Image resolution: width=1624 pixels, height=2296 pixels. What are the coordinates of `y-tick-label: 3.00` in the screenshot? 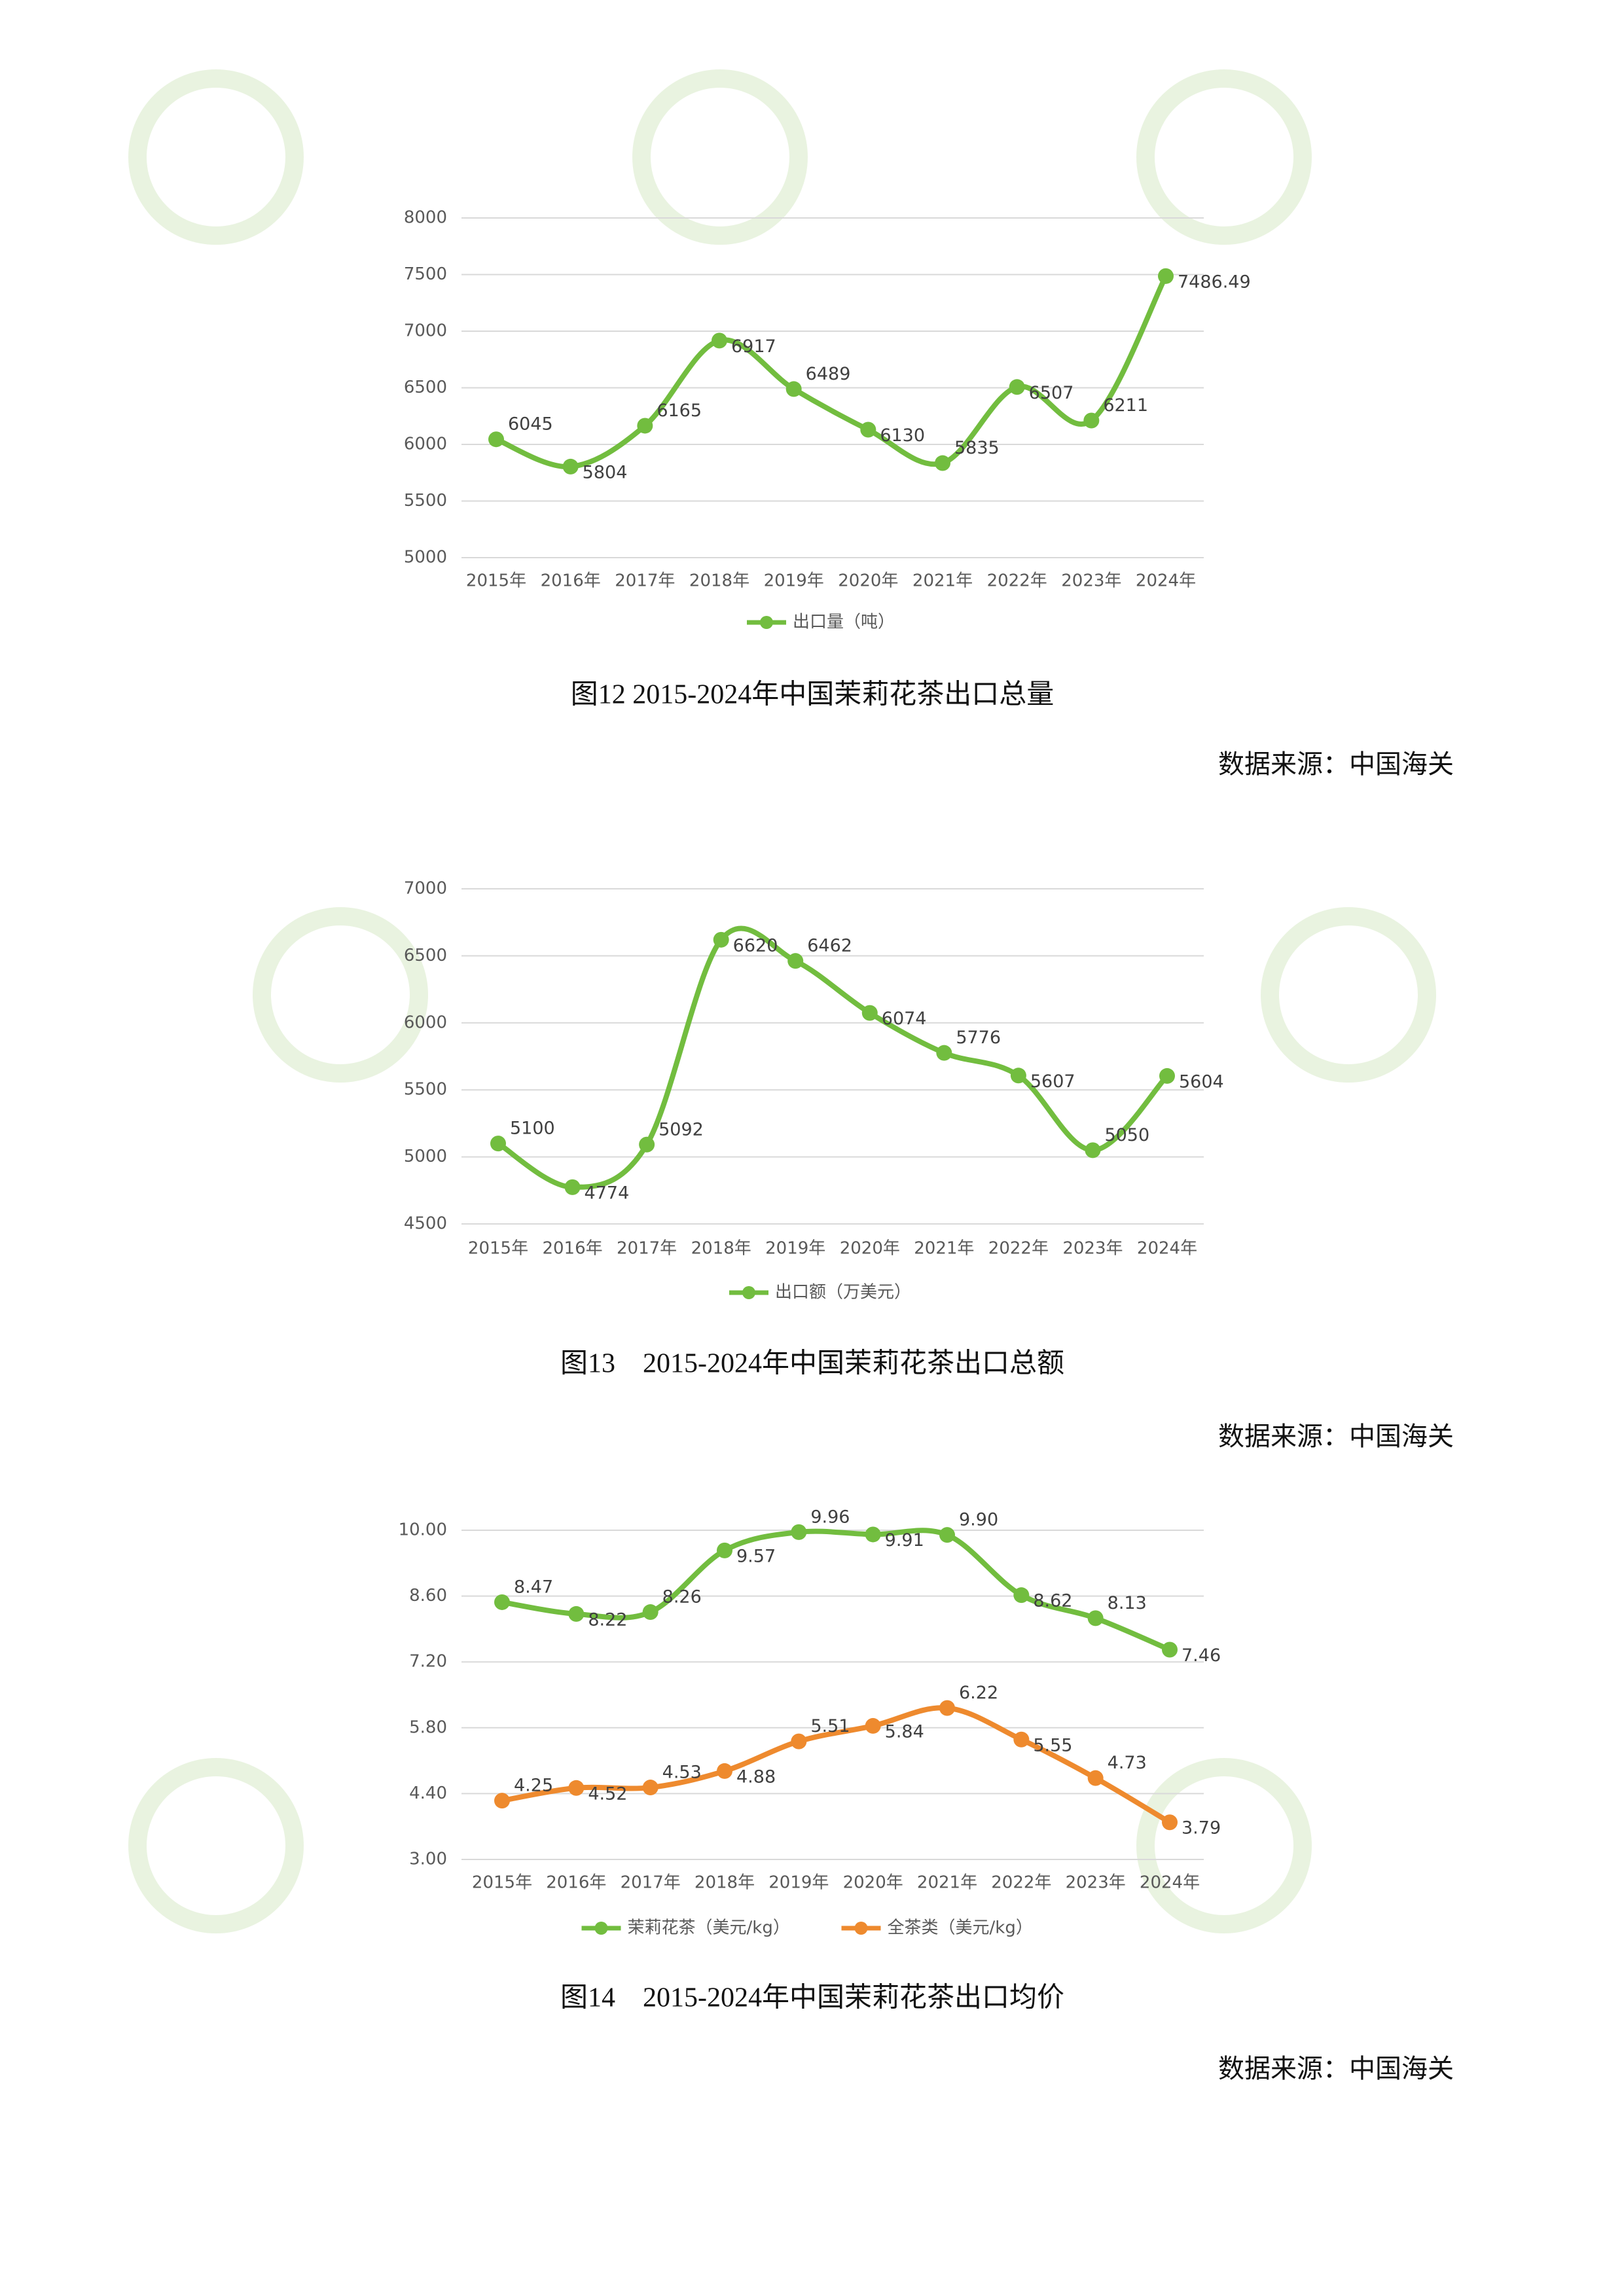 It's located at (428, 1859).